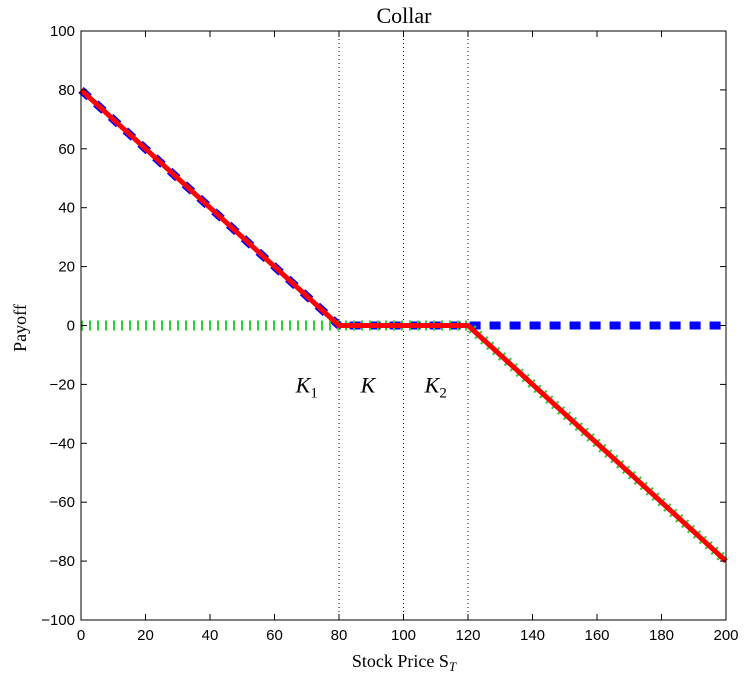 The height and width of the screenshot is (676, 753). I want to click on x-axis-label: Stock Price ST, so click(404, 662).